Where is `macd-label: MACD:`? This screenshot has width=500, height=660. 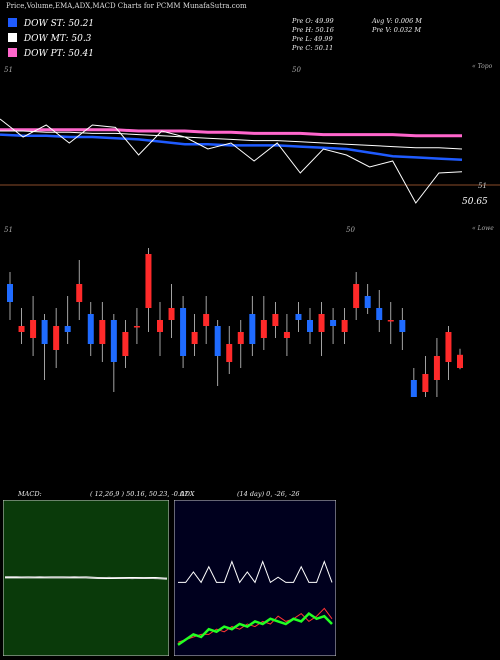
macd-label: MACD: is located at coordinates (30, 494).